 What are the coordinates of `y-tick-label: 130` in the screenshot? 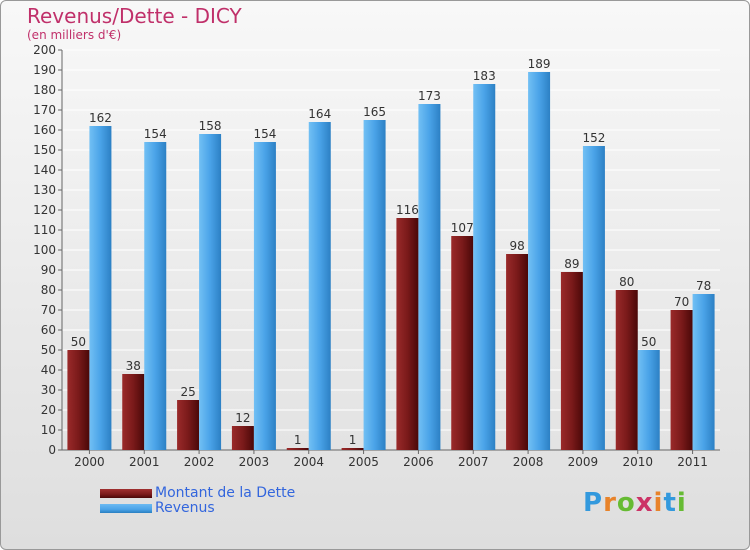 It's located at (44, 190).